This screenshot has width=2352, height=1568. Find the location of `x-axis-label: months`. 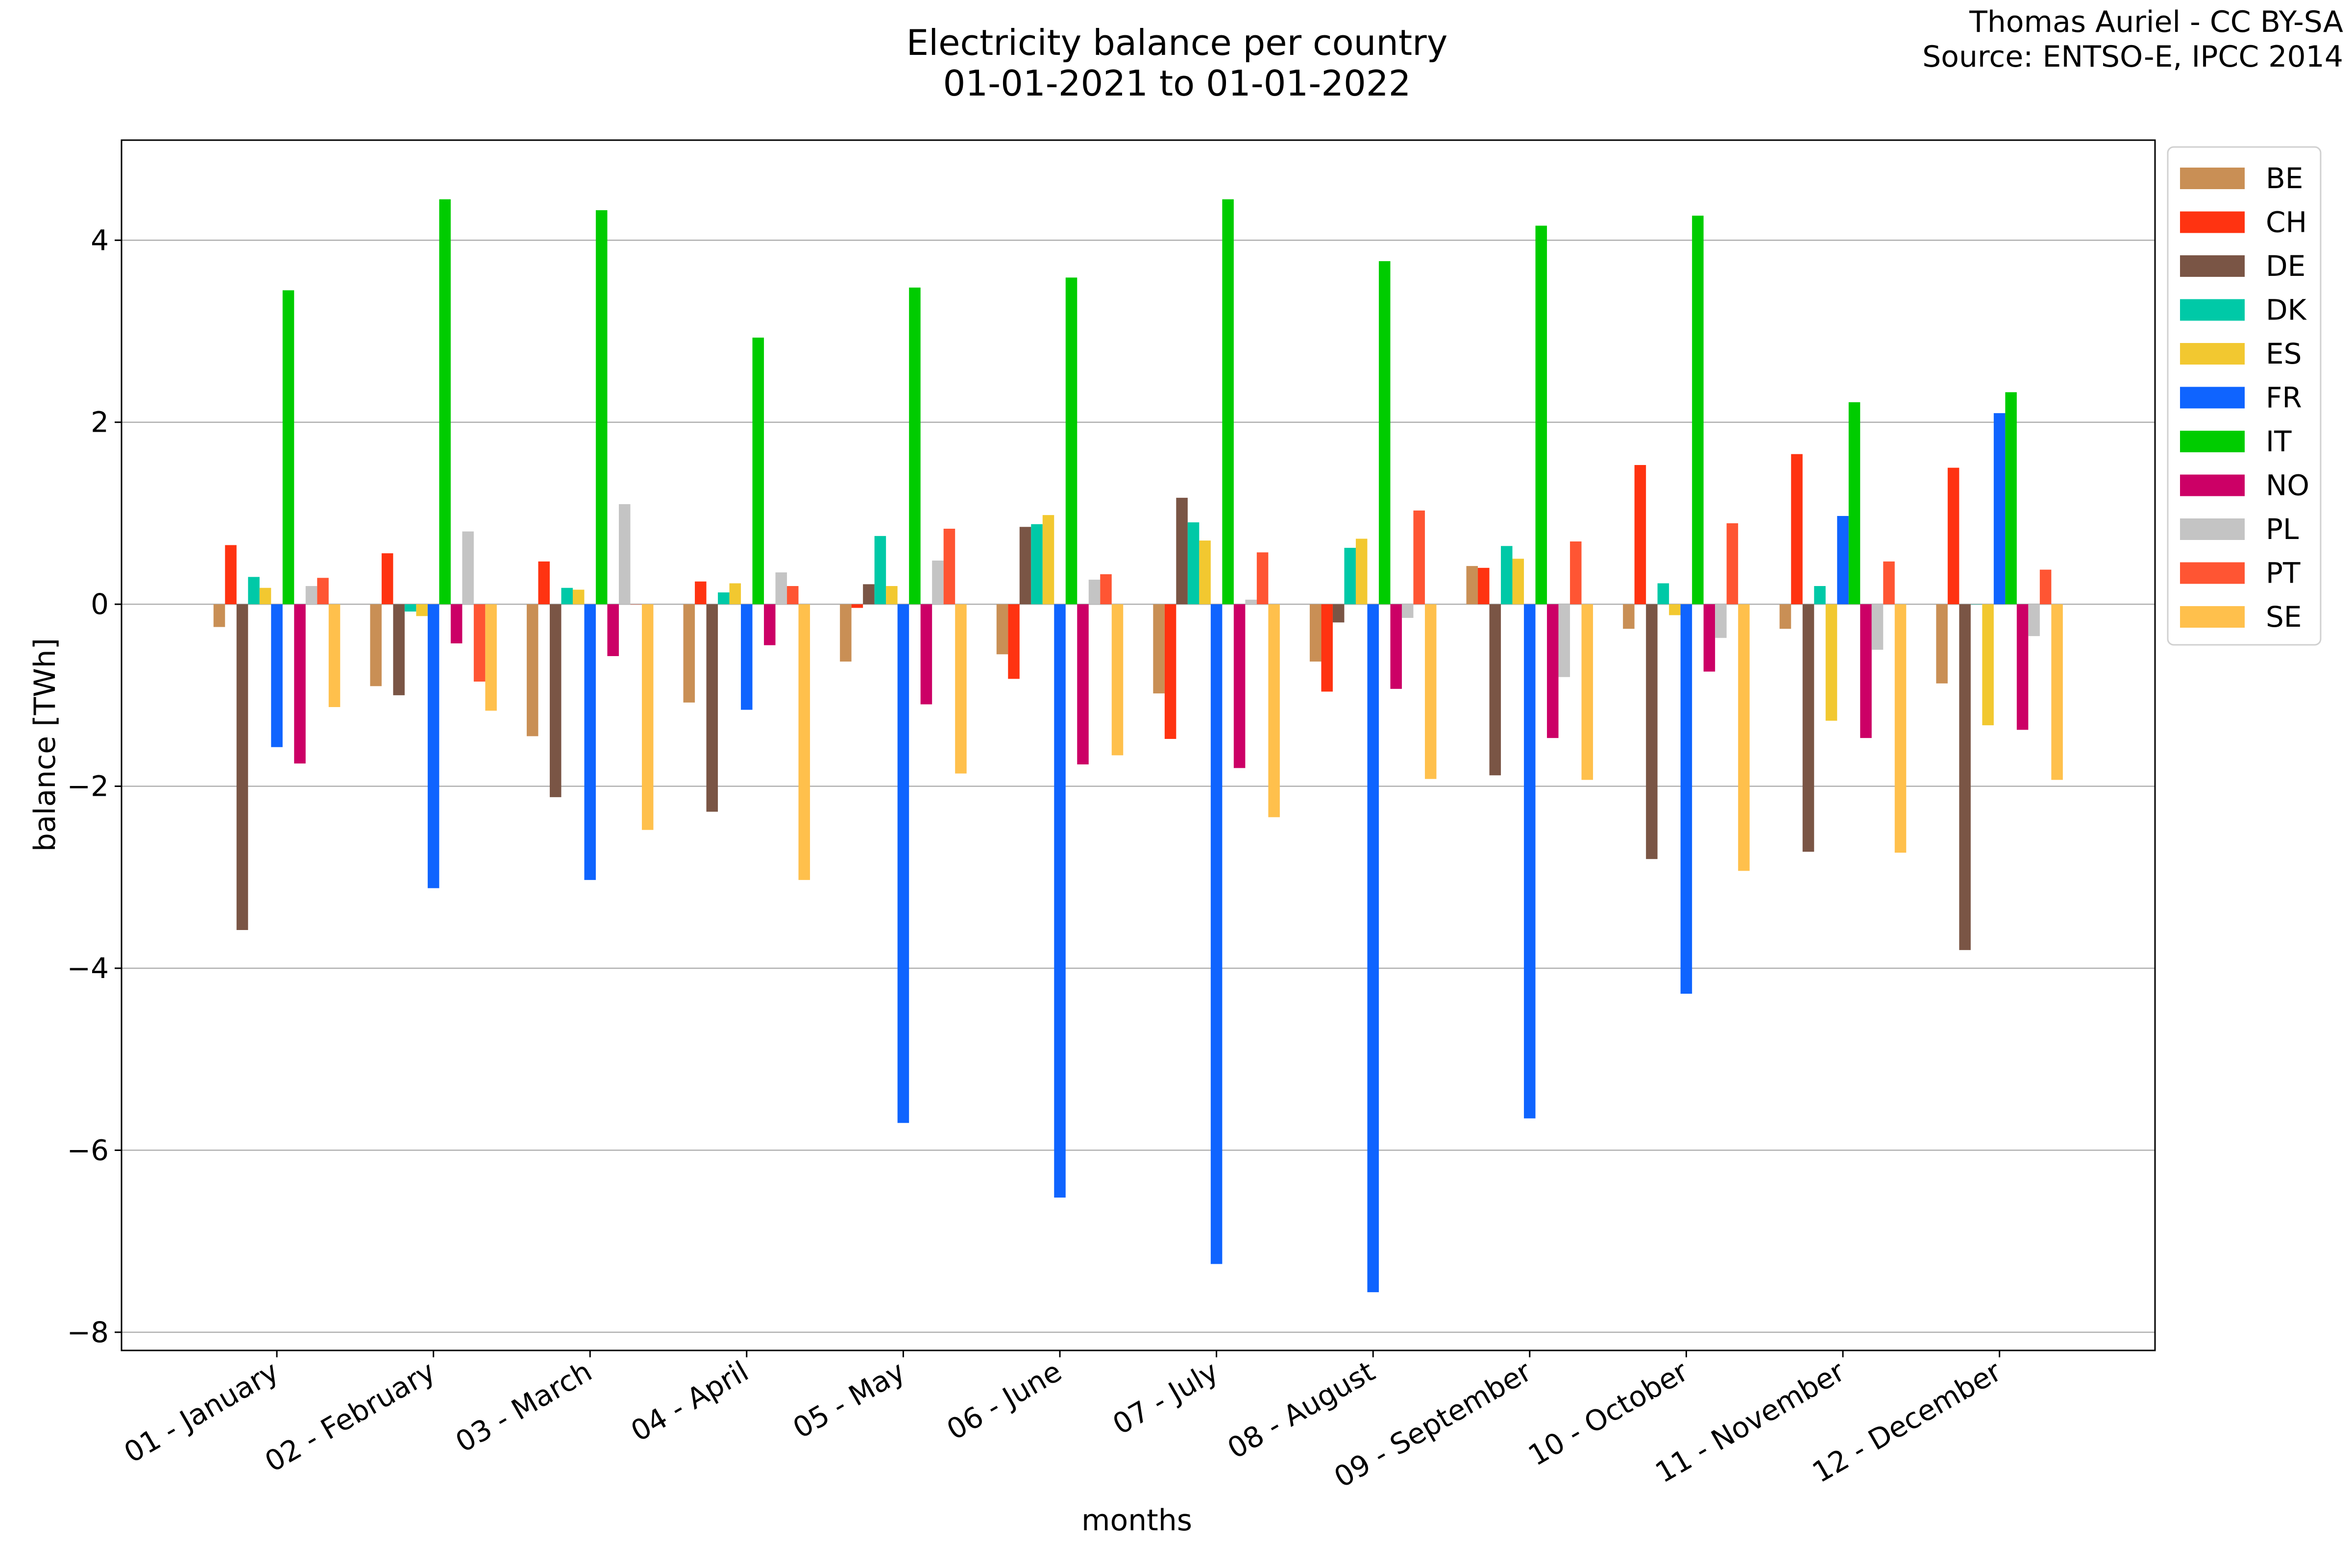

x-axis-label: months is located at coordinates (1136, 1520).